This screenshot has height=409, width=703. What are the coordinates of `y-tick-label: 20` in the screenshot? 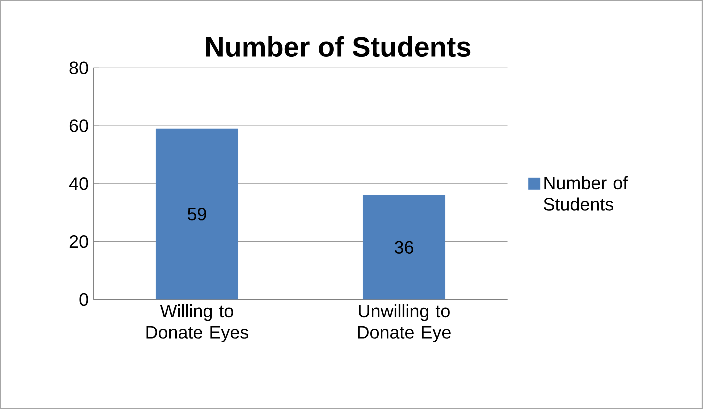 It's located at (79, 241).